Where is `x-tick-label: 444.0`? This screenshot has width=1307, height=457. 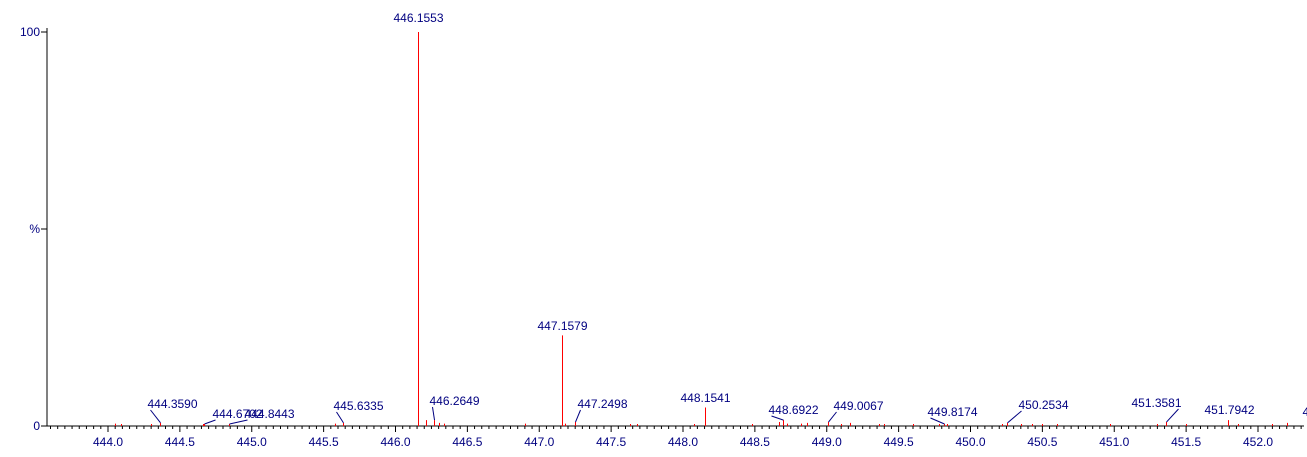 x-tick-label: 444.0 is located at coordinates (108, 442).